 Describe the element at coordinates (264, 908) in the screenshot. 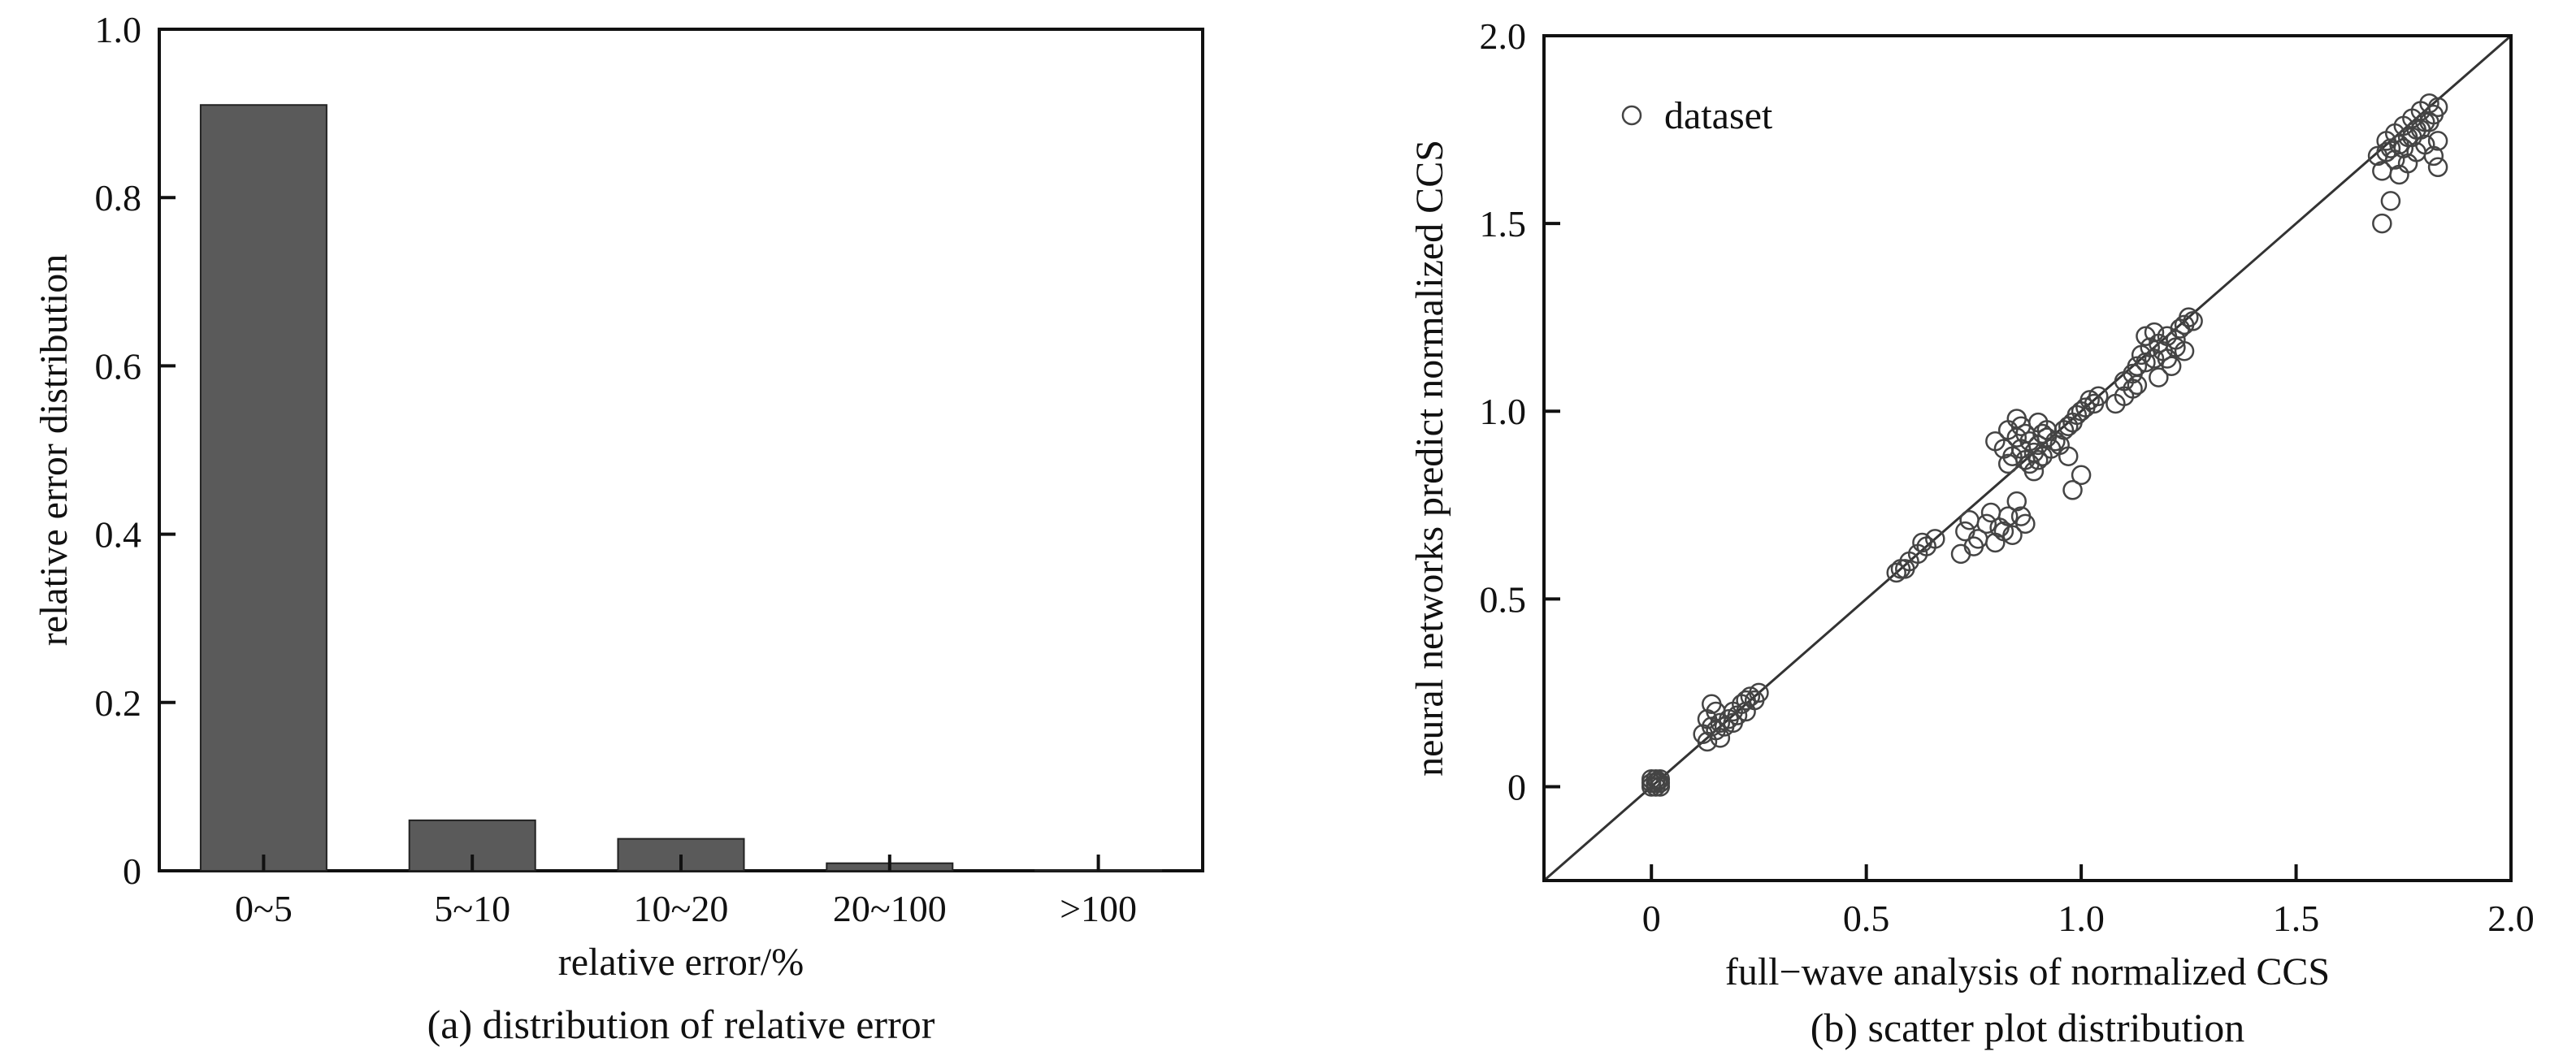

I see `x-tick-label: 0~5` at that location.